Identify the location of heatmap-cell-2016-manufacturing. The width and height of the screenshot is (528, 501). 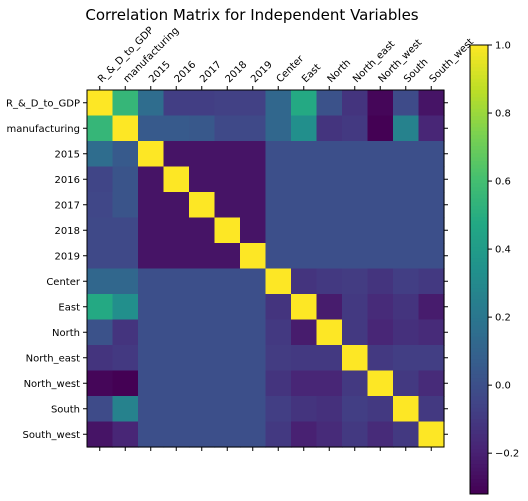
(125, 179).